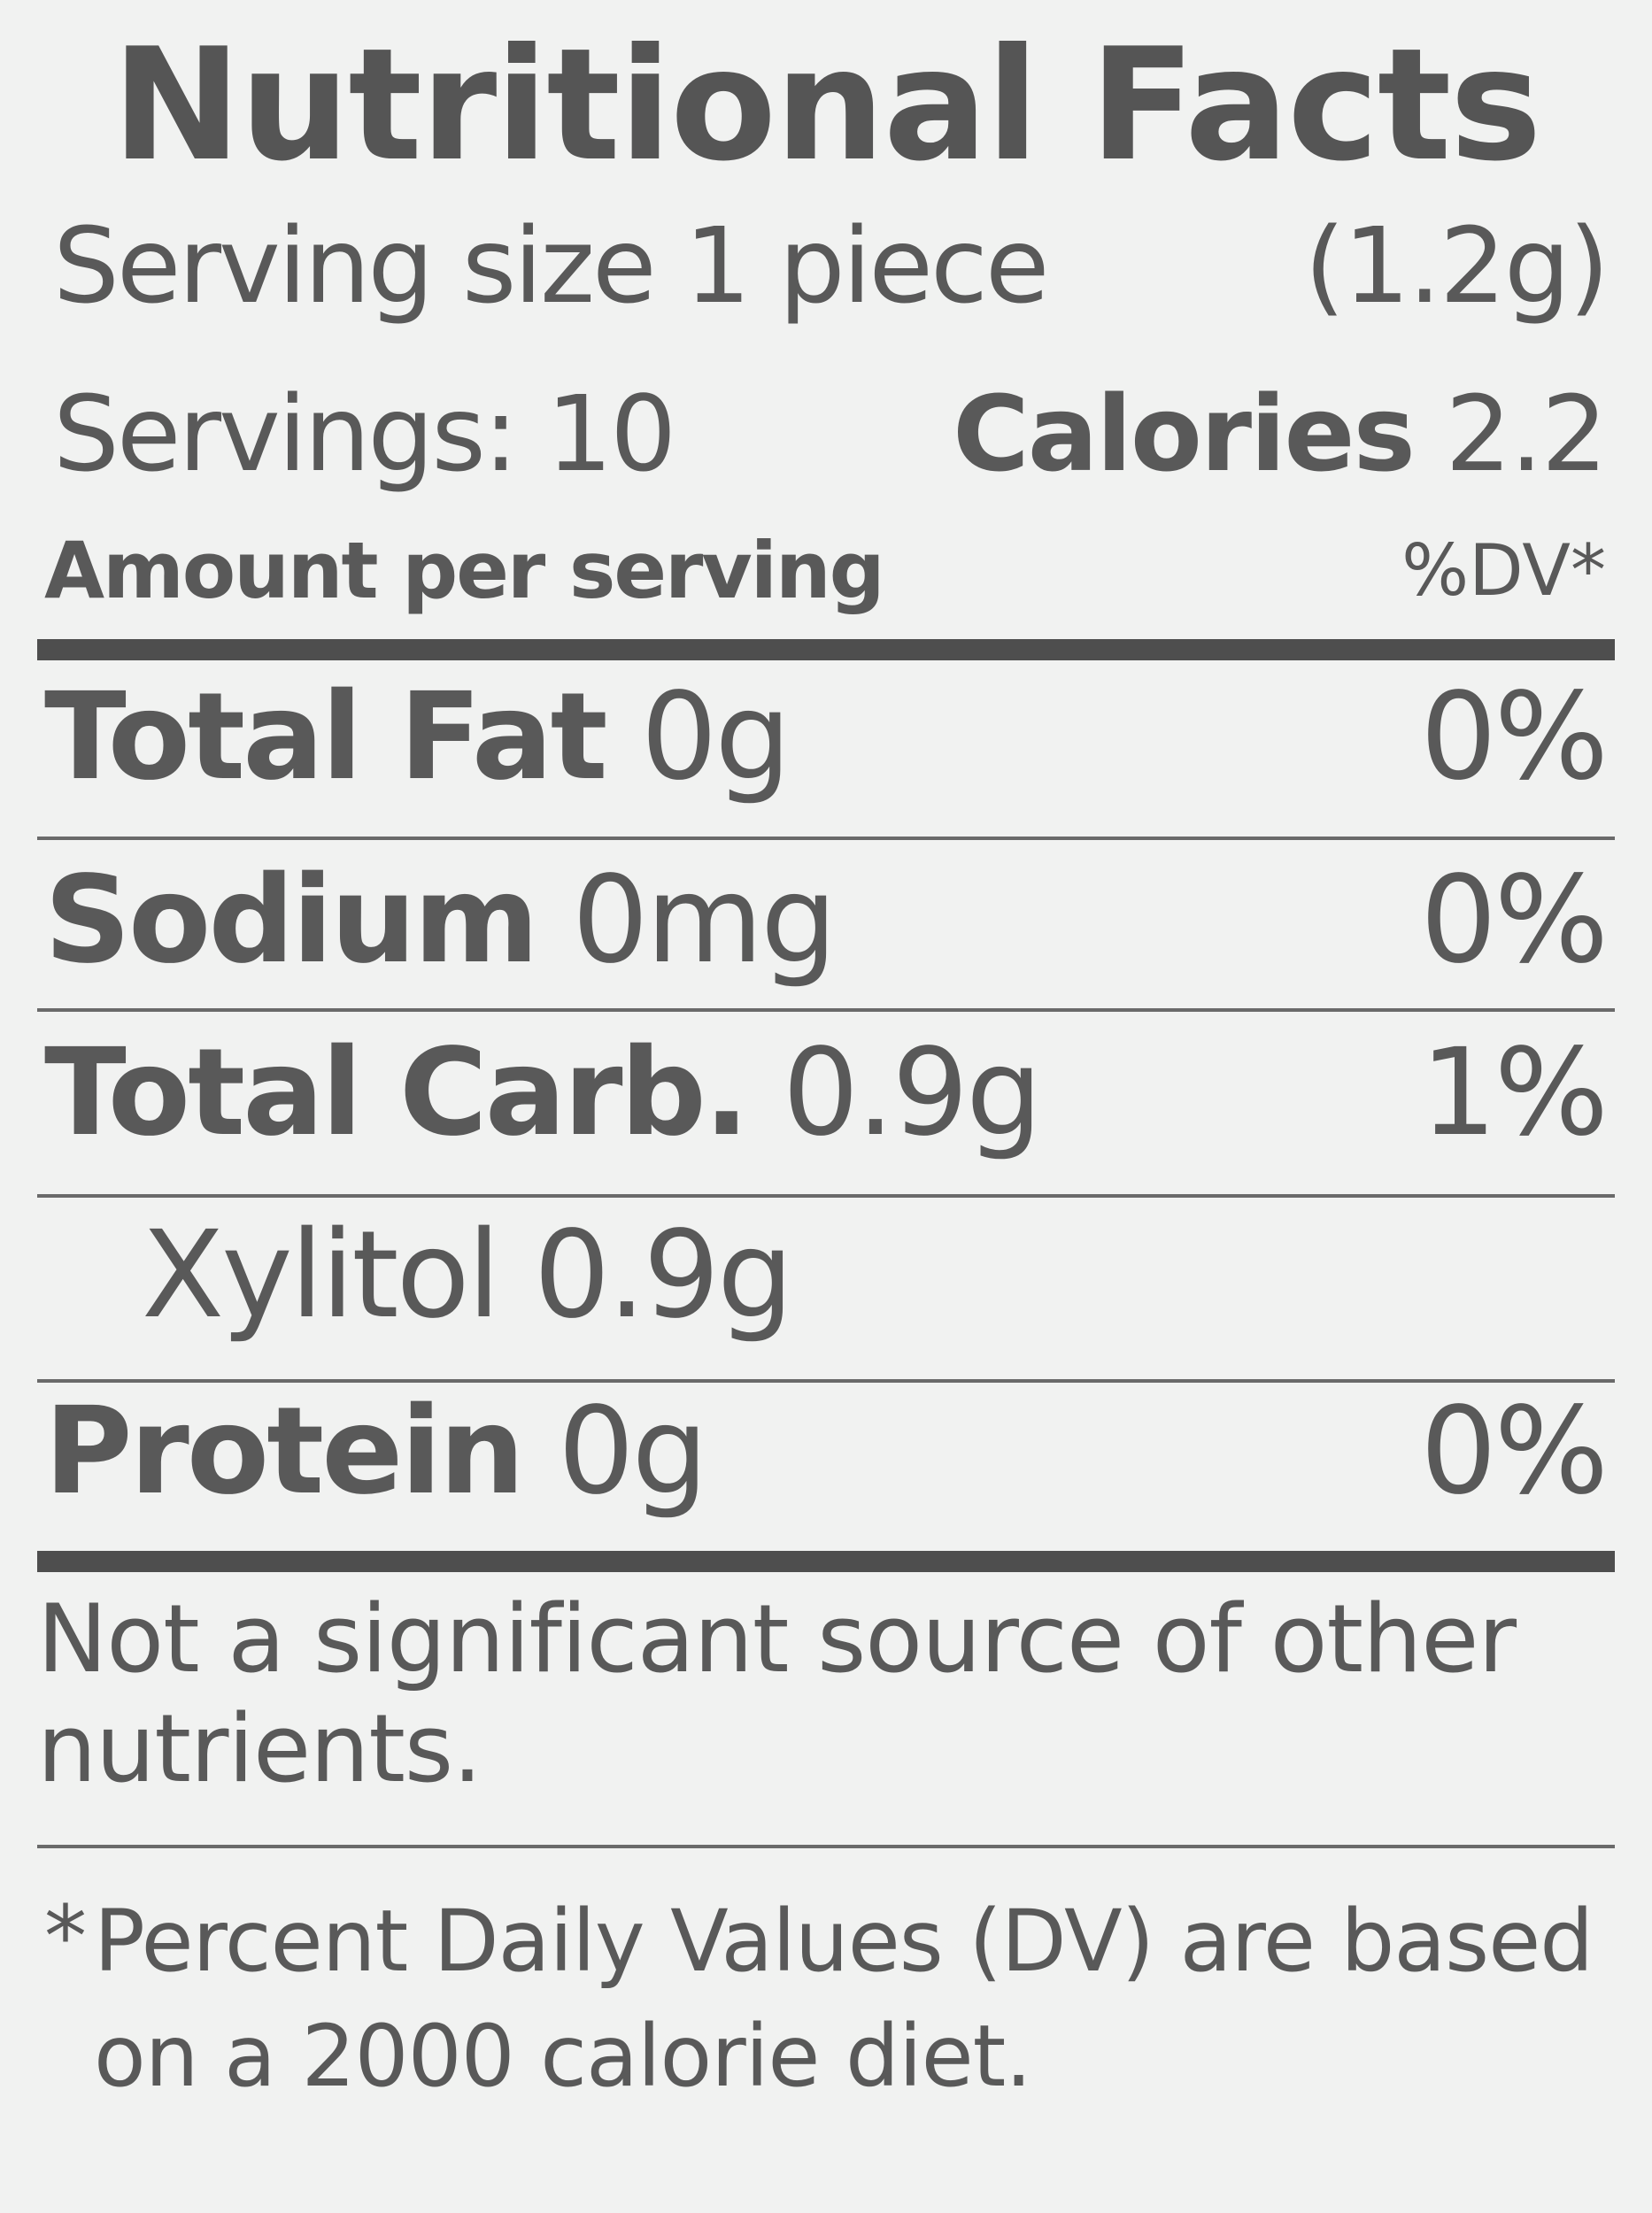 This screenshot has height=2213, width=1652. Describe the element at coordinates (397, 1093) in the screenshot. I see `nutrient-name: Total Carb.` at that location.